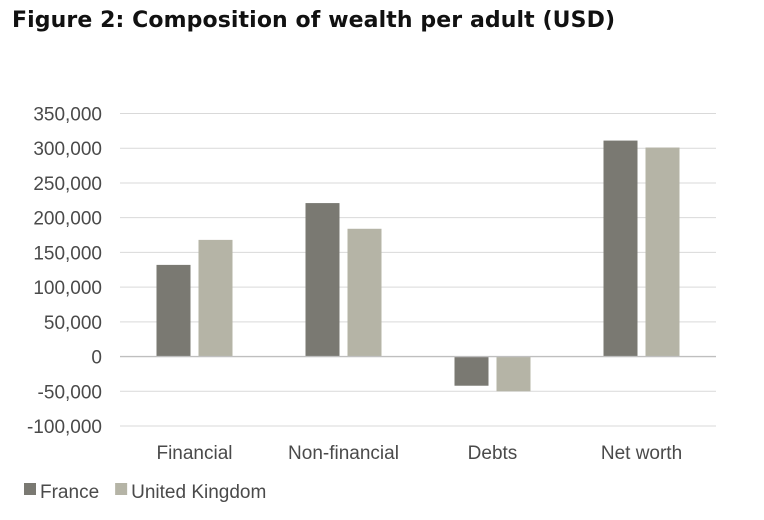 Image resolution: width=764 pixels, height=520 pixels. I want to click on y-tick-label: -100,000, so click(64, 427).